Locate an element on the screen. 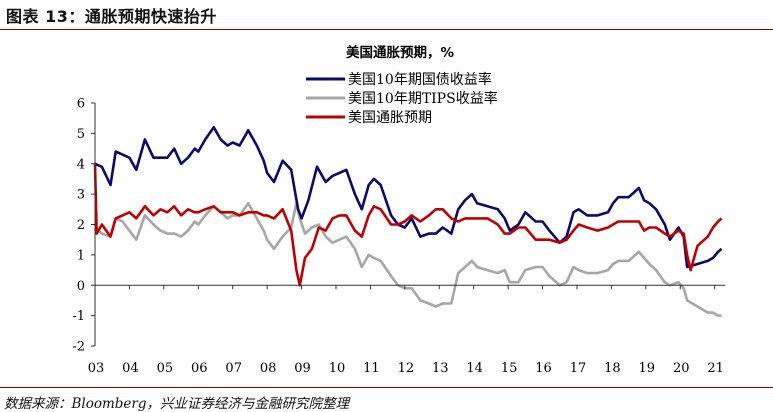 The image size is (773, 412). x-tick-label: 10 is located at coordinates (337, 368).